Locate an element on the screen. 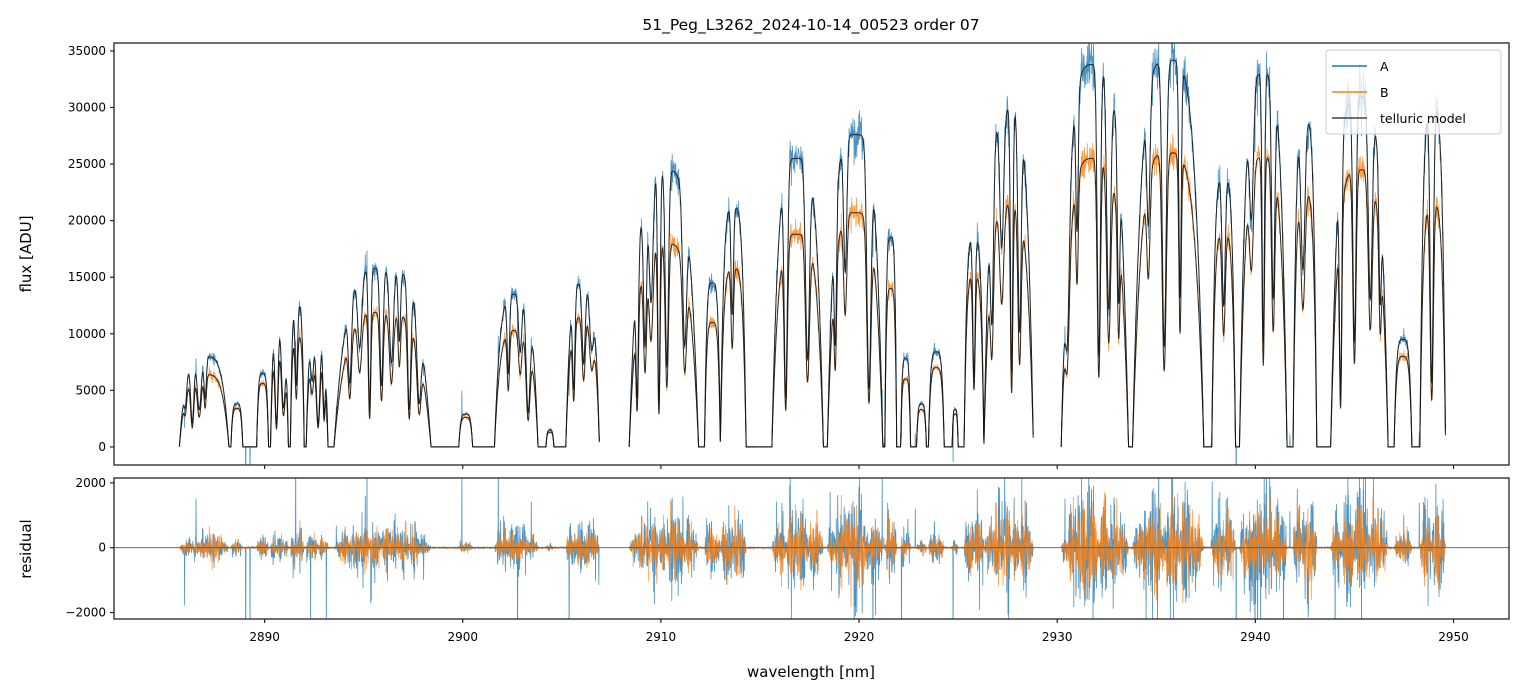  flux-y-tick-label: 25000 is located at coordinates (87, 164).